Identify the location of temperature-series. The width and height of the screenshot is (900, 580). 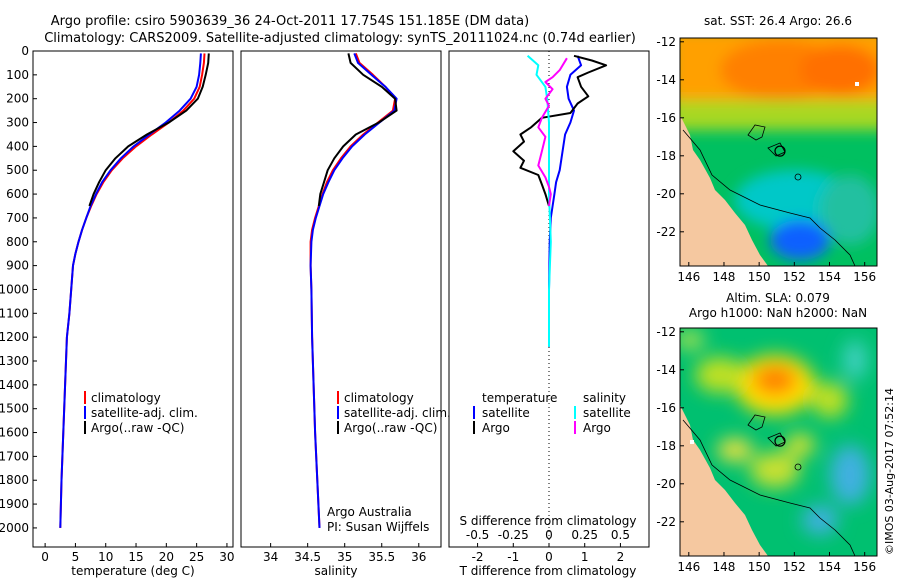
(134, 290).